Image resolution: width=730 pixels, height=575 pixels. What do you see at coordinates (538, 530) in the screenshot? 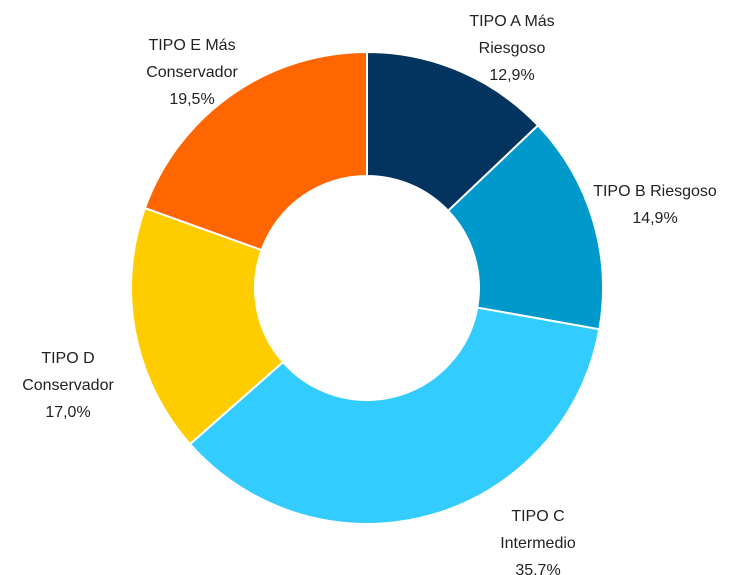
I see `category-name: TIPO C Intermedio` at bounding box center [538, 530].